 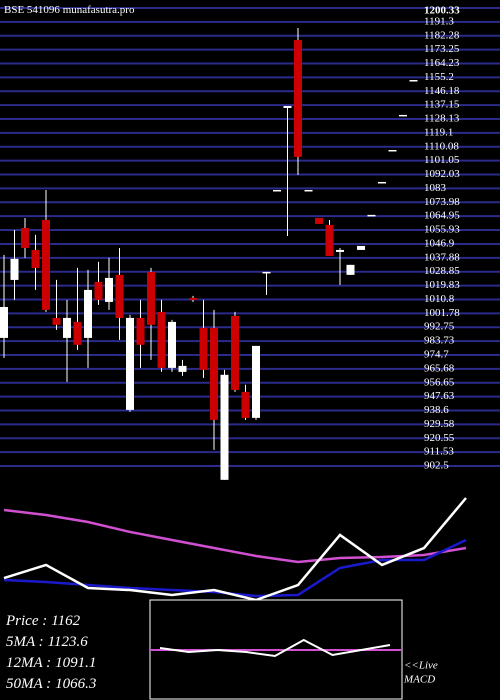 What do you see at coordinates (99, 10) in the screenshot?
I see `subtitle: munafasutra.pro` at bounding box center [99, 10].